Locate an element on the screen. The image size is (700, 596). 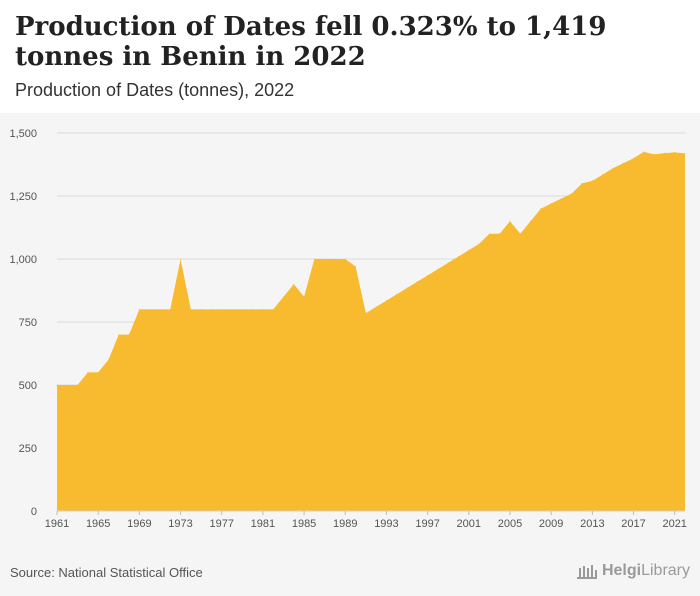
x-tick-label: 2017 is located at coordinates (633, 524).